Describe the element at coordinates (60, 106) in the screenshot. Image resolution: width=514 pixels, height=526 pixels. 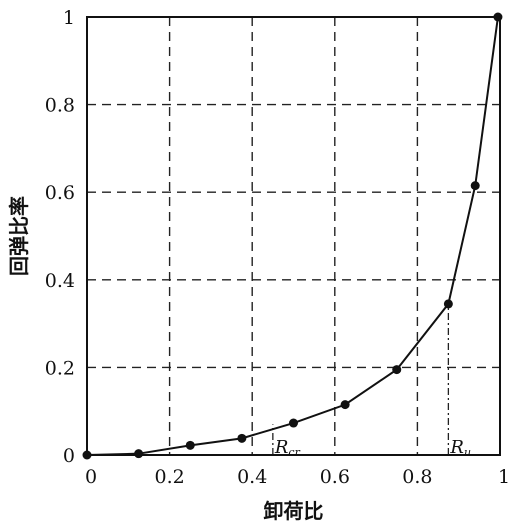
I see `y-tick-label: 0.8` at that location.